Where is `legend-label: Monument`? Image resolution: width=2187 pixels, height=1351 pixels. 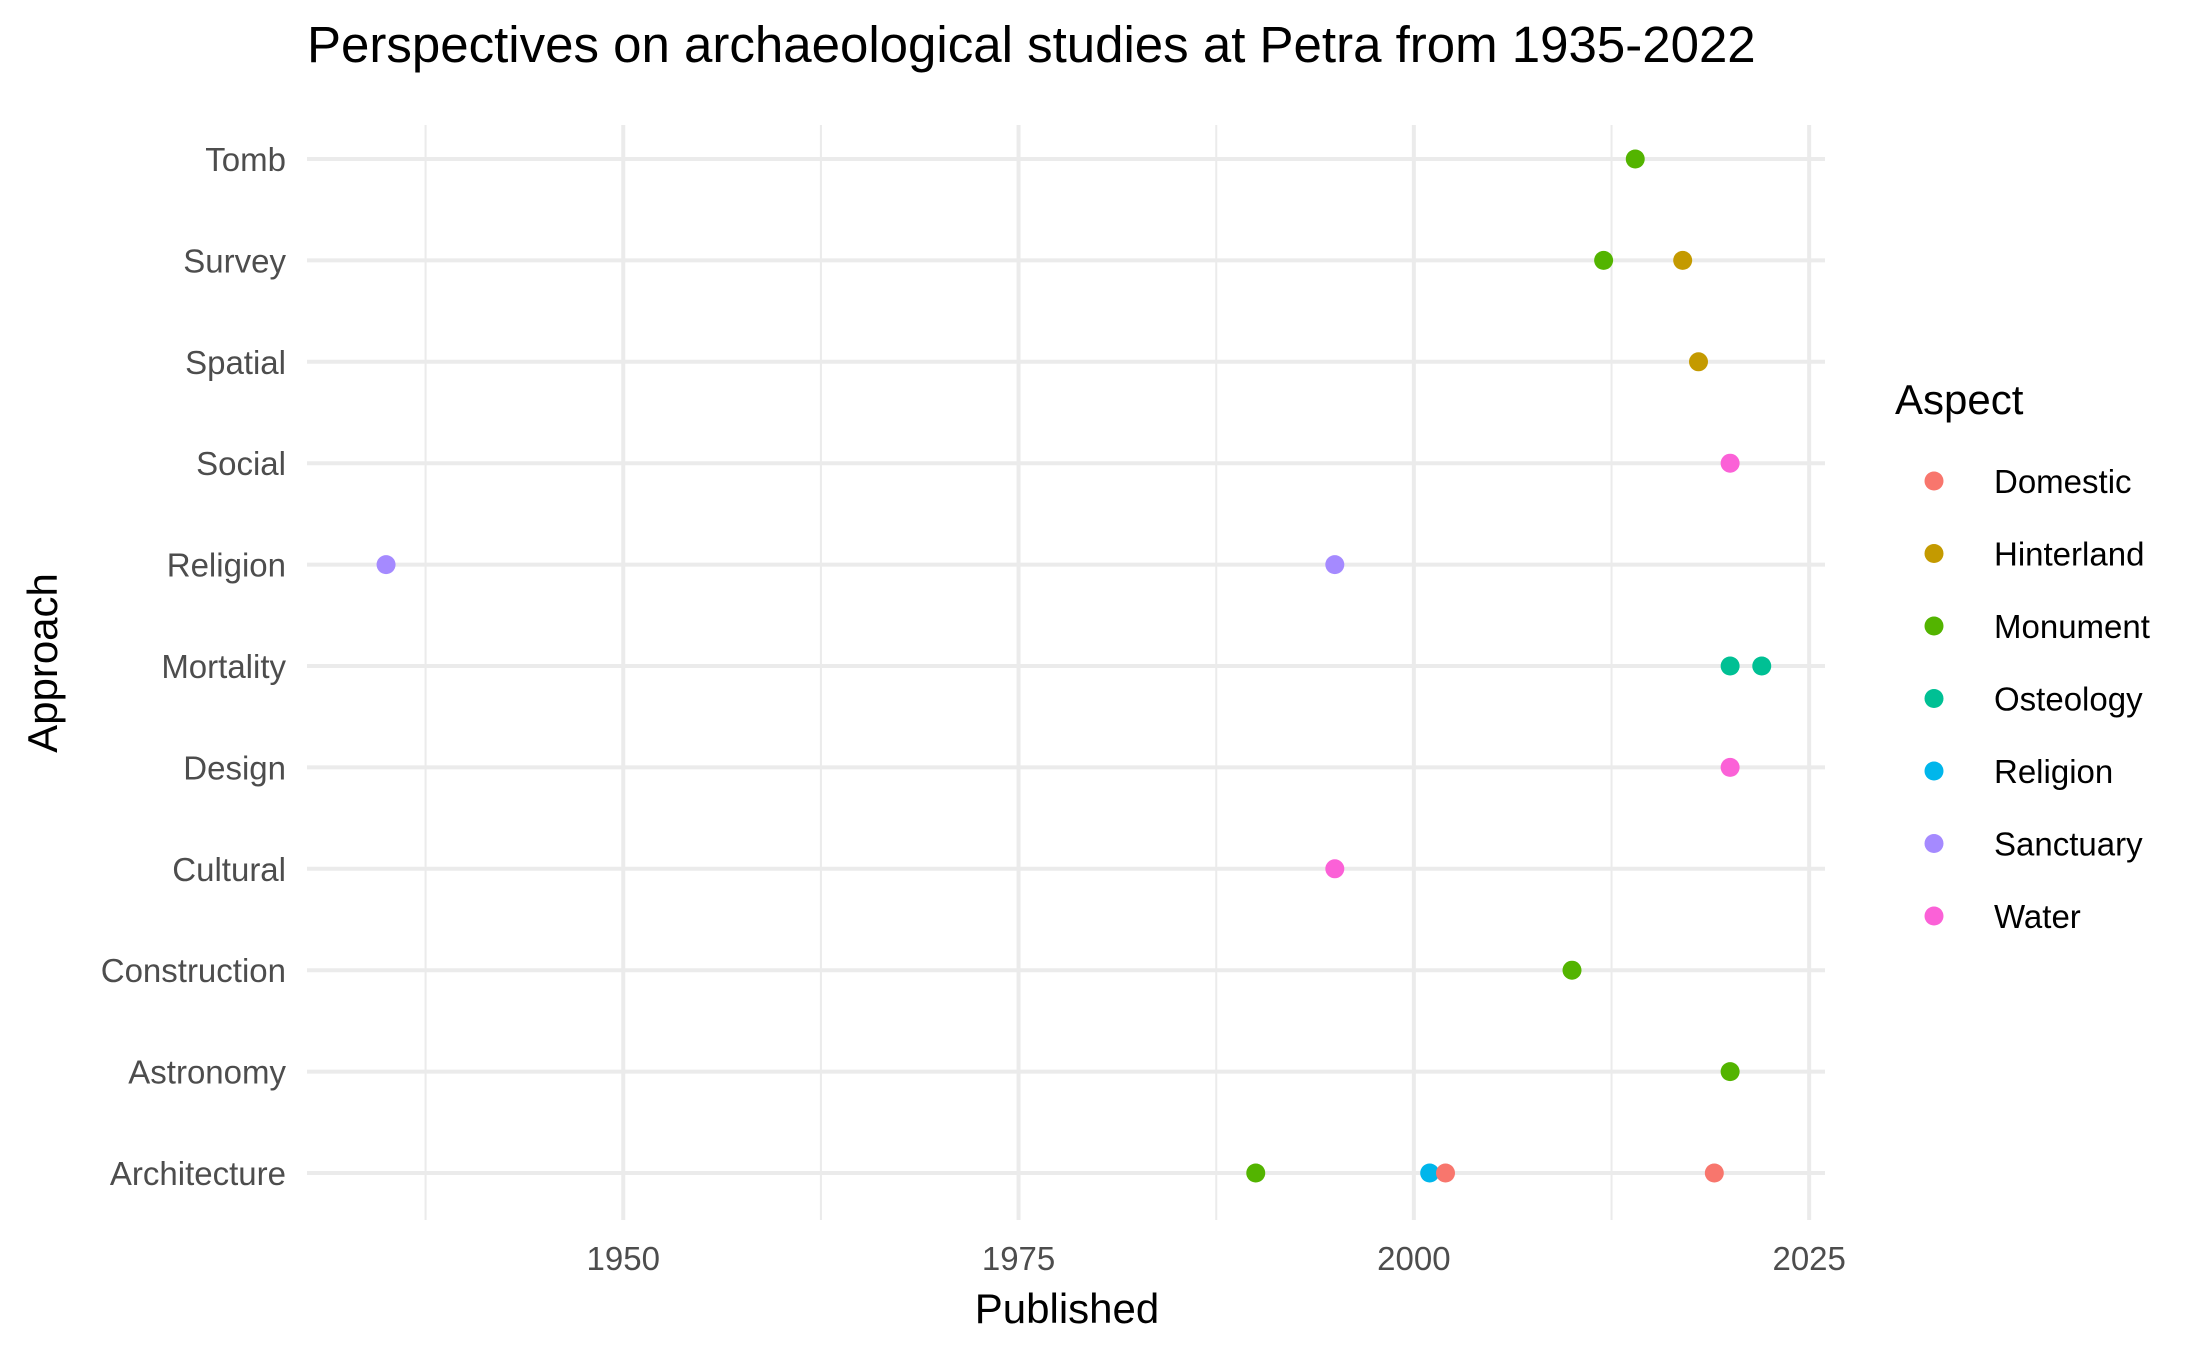 legend-label: Monument is located at coordinates (2072, 626).